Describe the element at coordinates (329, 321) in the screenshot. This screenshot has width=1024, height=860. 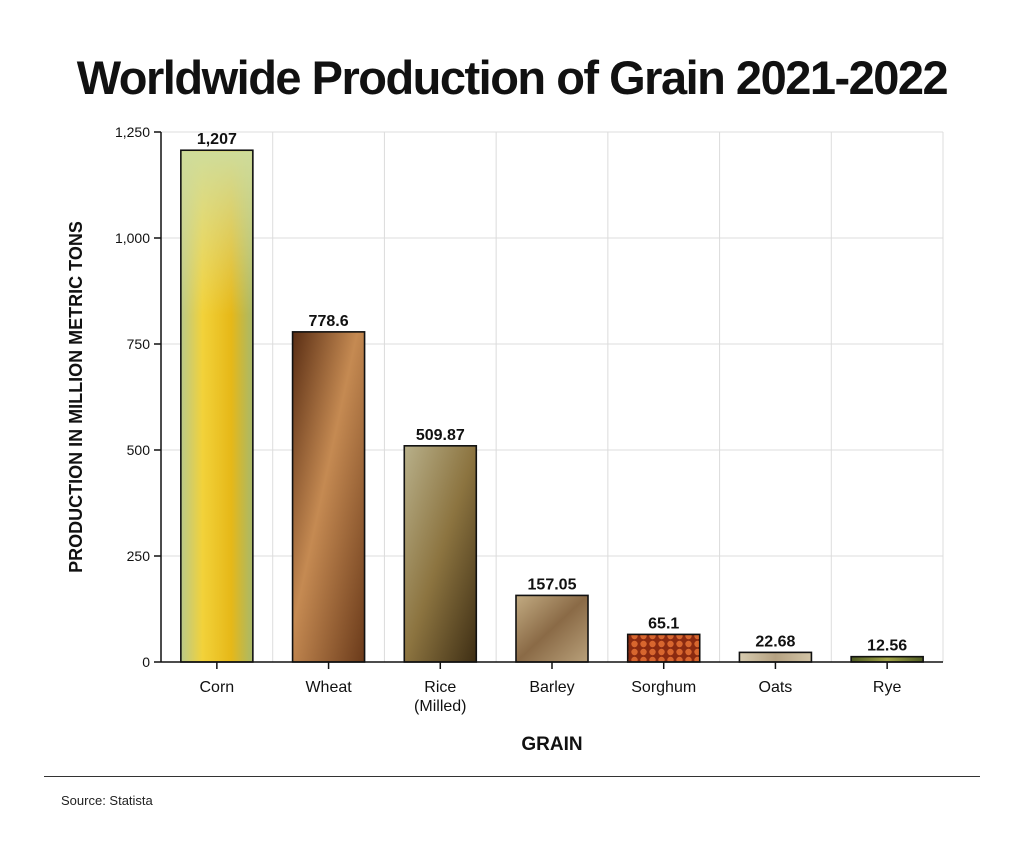
I see `value-label-wheat: 778.6` at that location.